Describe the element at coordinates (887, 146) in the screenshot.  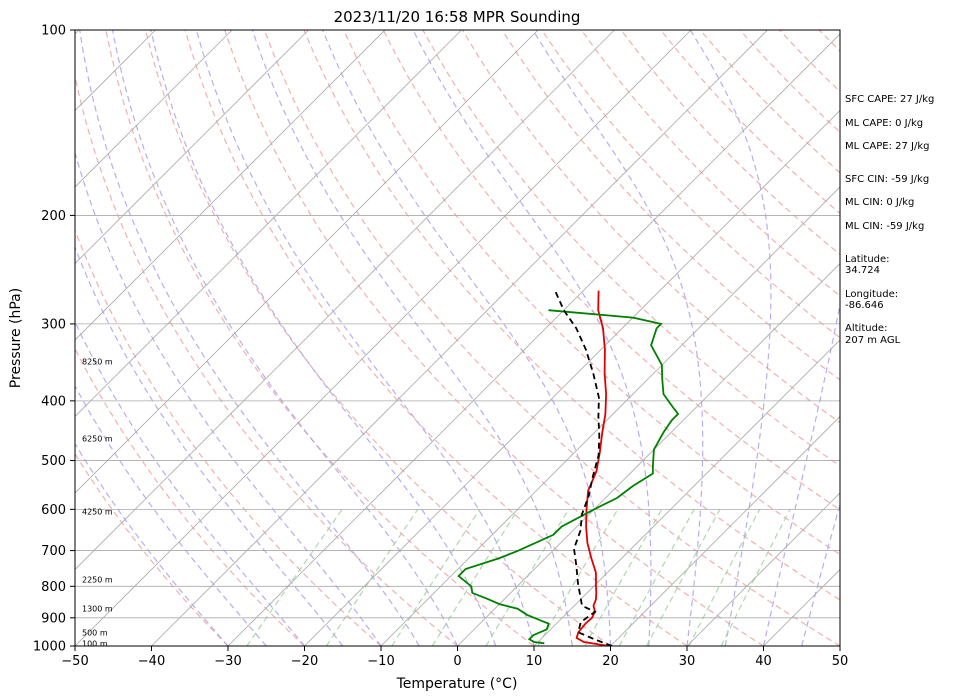
I see `ml-cape-text: ML CAPE: 27 J/kg` at that location.